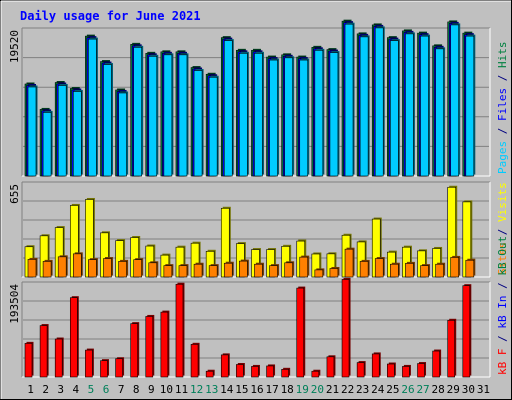 The image size is (512, 400). What do you see at coordinates (502, 55) in the screenshot?
I see `legend-part: Hits` at bounding box center [502, 55].